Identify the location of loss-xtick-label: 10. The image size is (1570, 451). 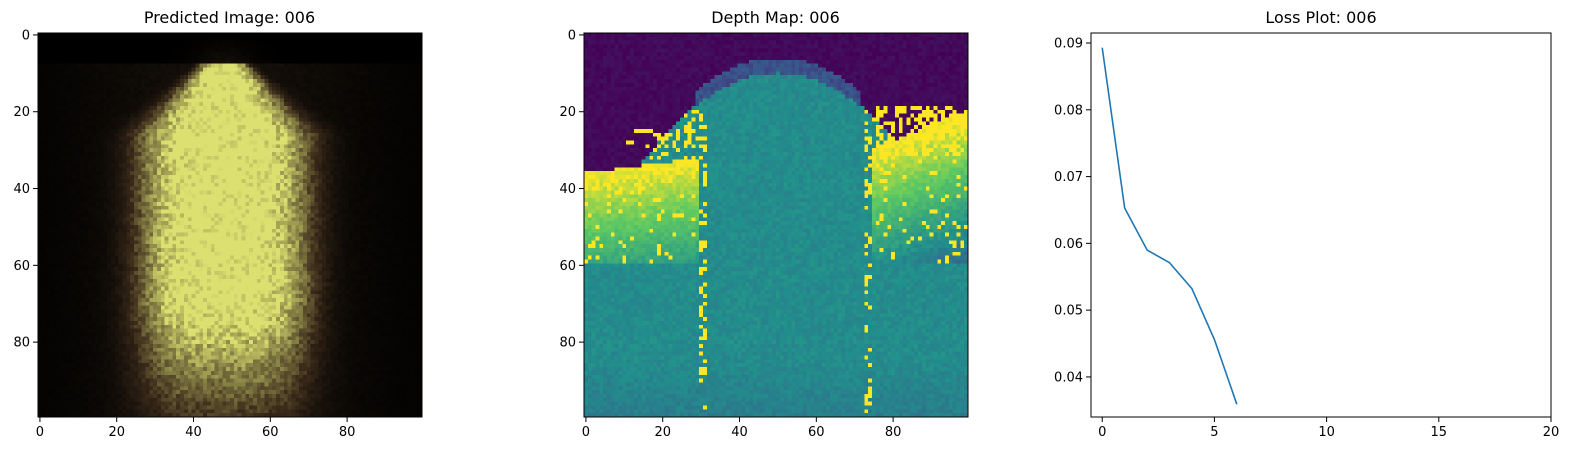
(1326, 432).